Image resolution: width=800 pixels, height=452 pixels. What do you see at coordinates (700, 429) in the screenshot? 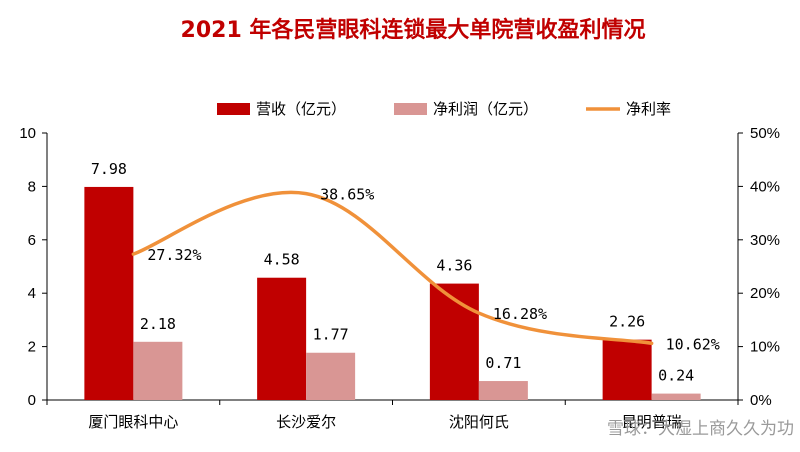
I see `watermark: 雪球：大湿上商久久为功` at bounding box center [700, 429].